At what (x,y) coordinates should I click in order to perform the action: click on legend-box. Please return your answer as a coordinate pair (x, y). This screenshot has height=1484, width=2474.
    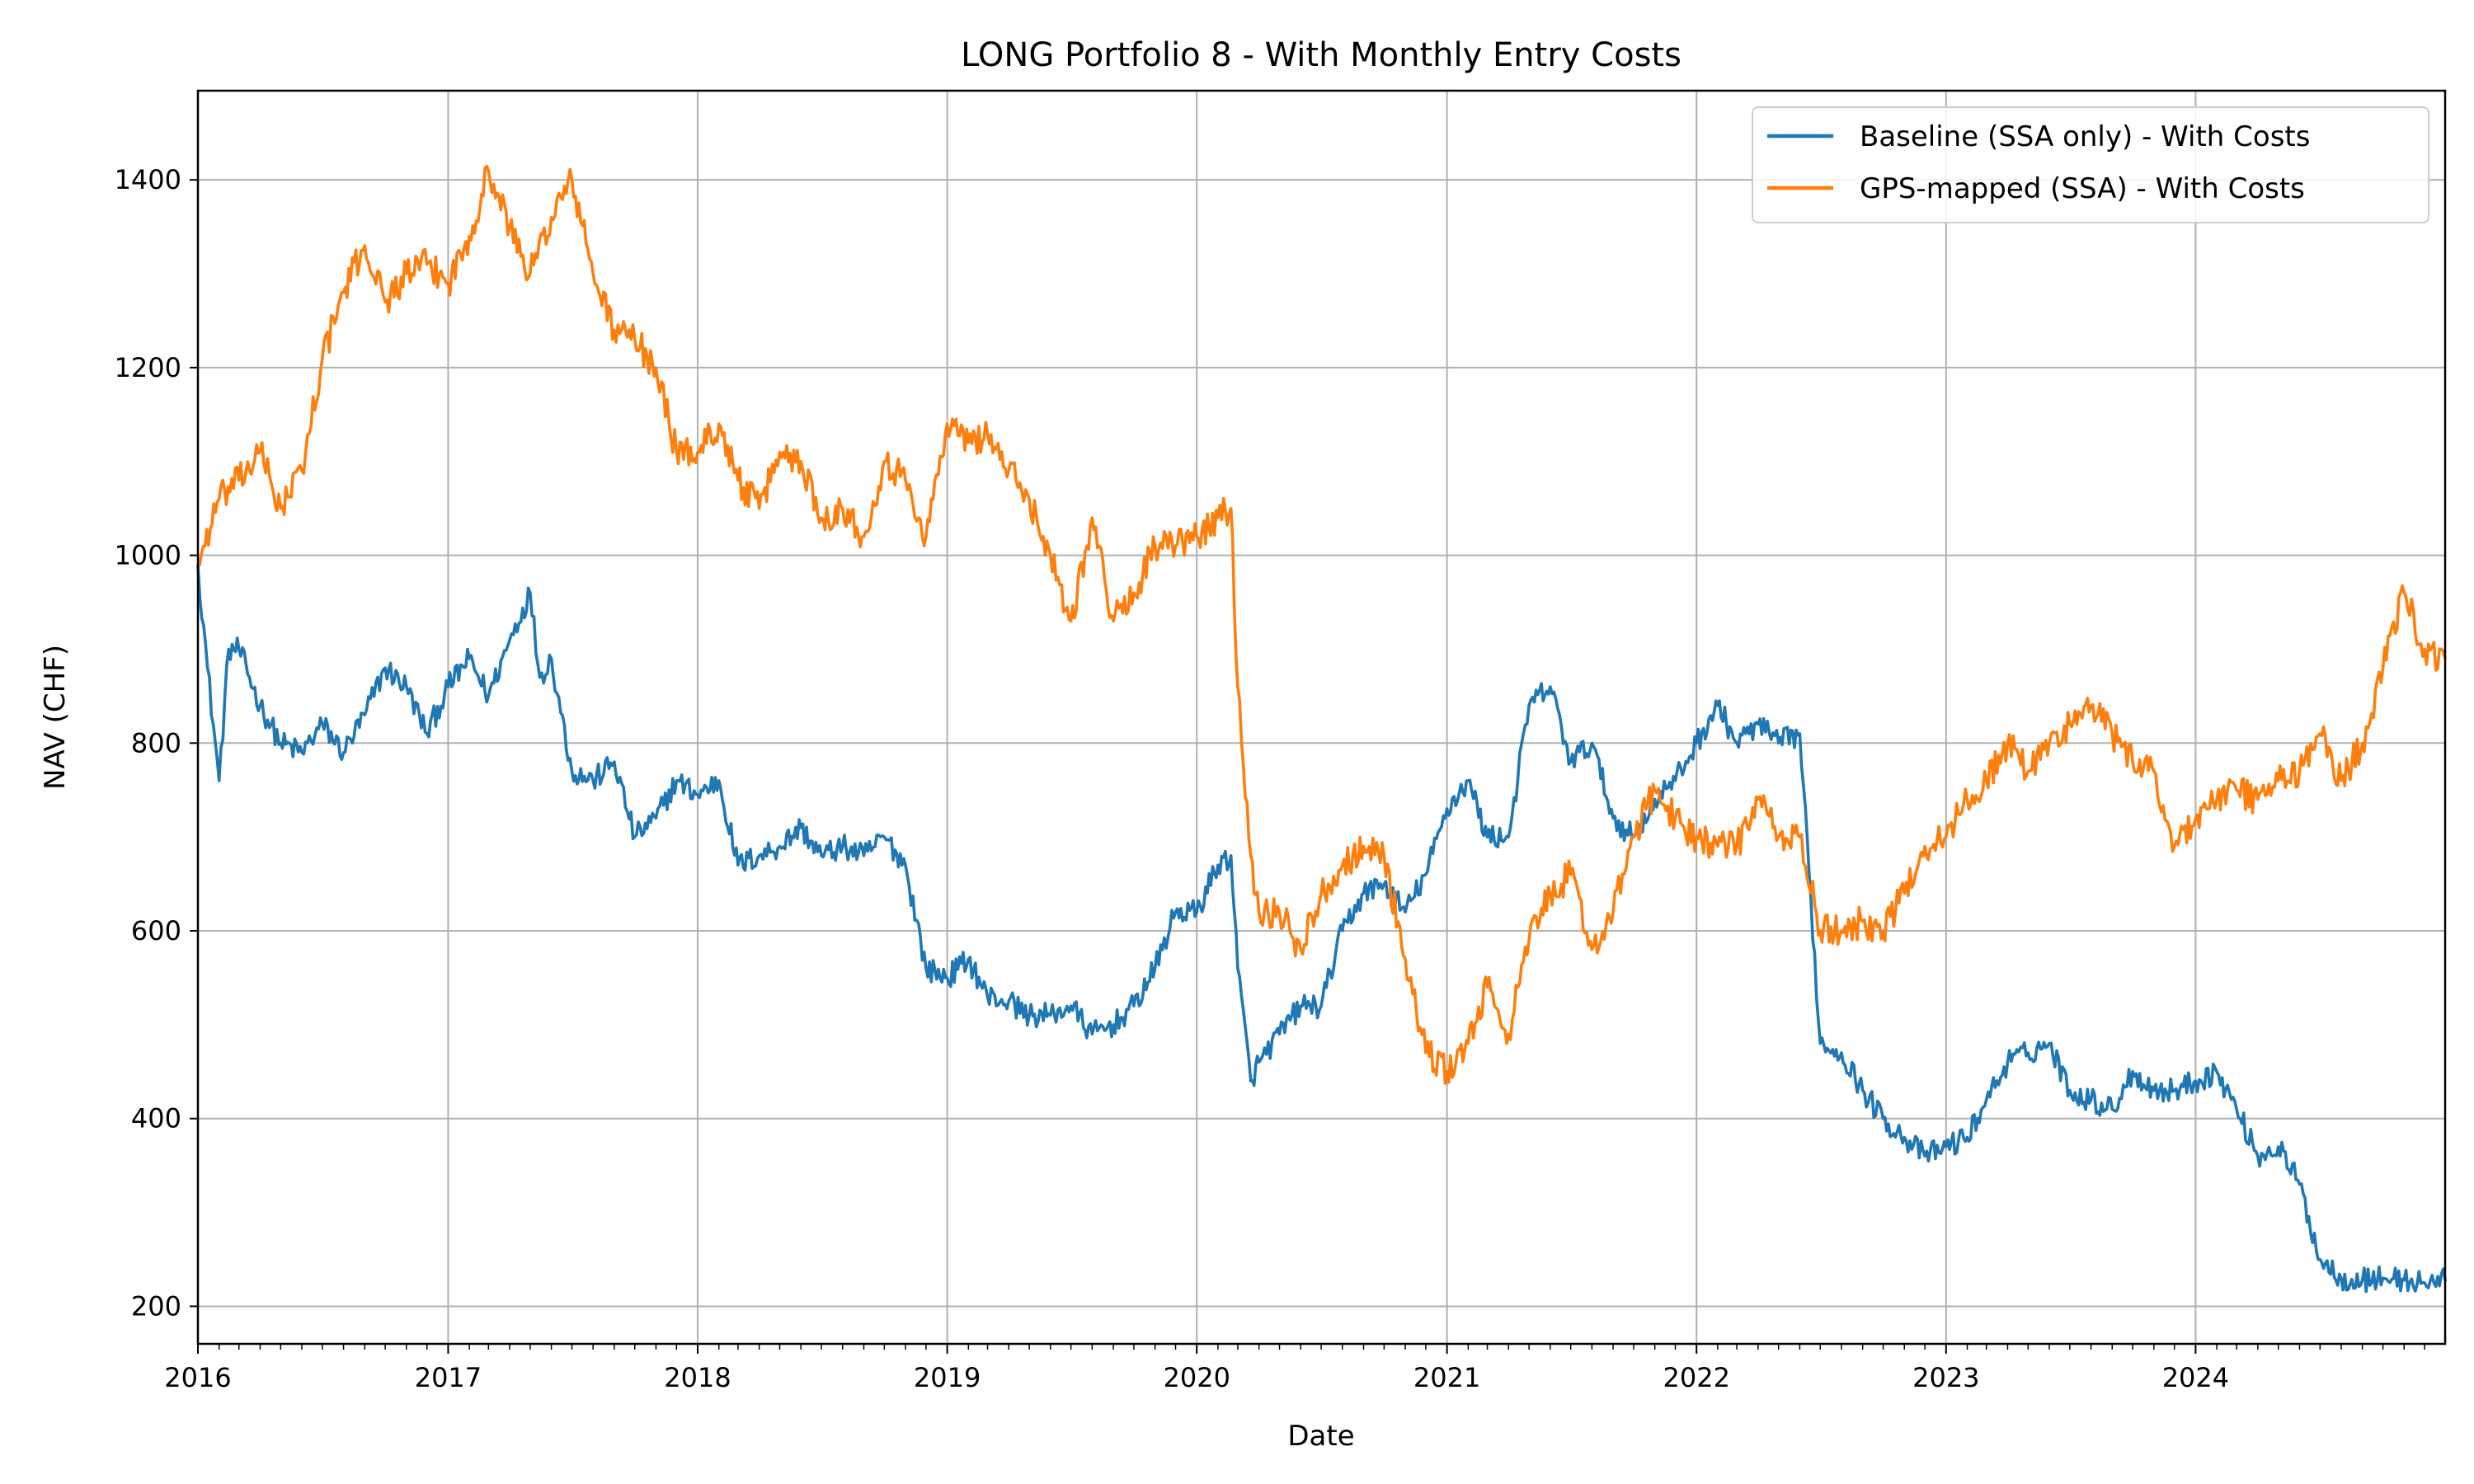
    Looking at the image, I should click on (2090, 164).